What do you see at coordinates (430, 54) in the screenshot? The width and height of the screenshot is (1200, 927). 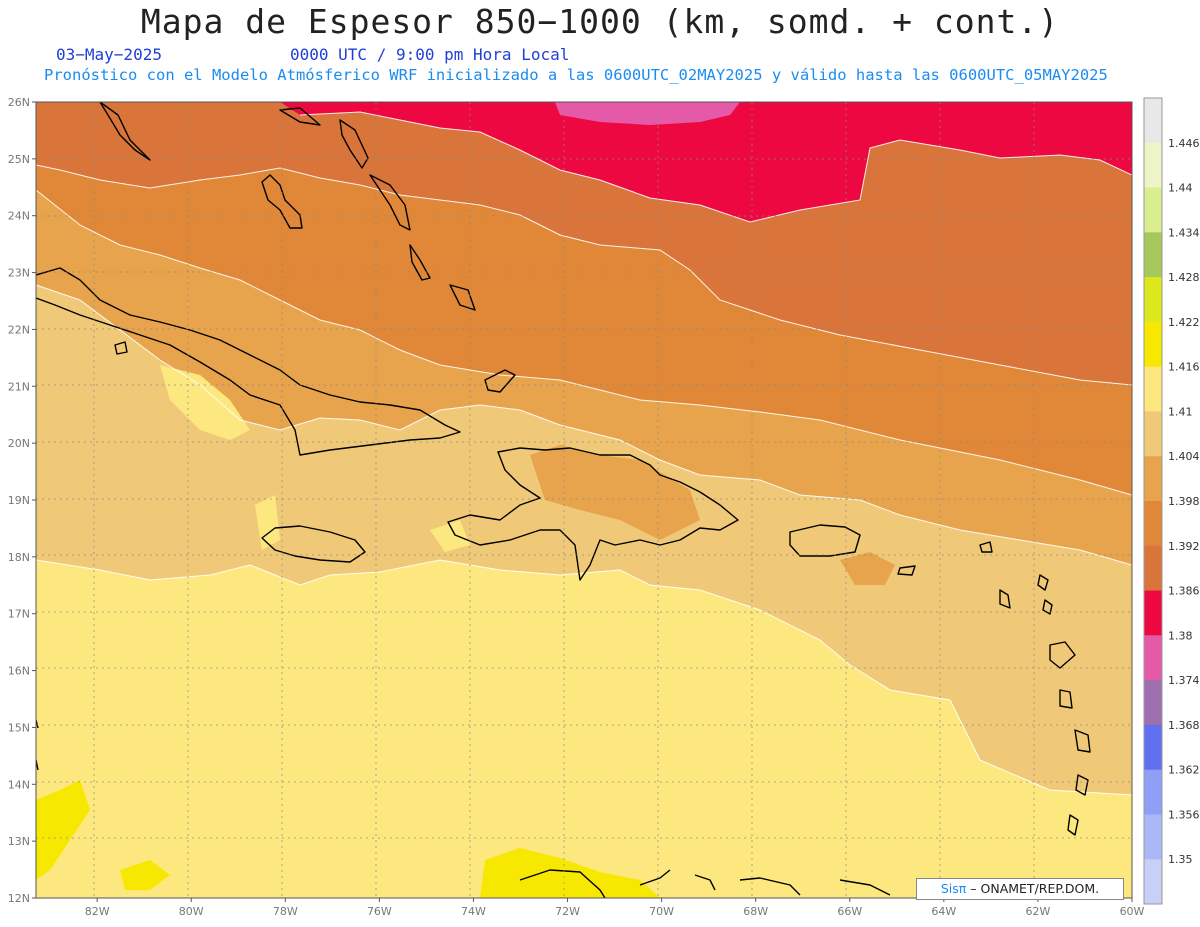 I see `forecast-time: 0000 UTC / 9:00 pm Hora Local` at bounding box center [430, 54].